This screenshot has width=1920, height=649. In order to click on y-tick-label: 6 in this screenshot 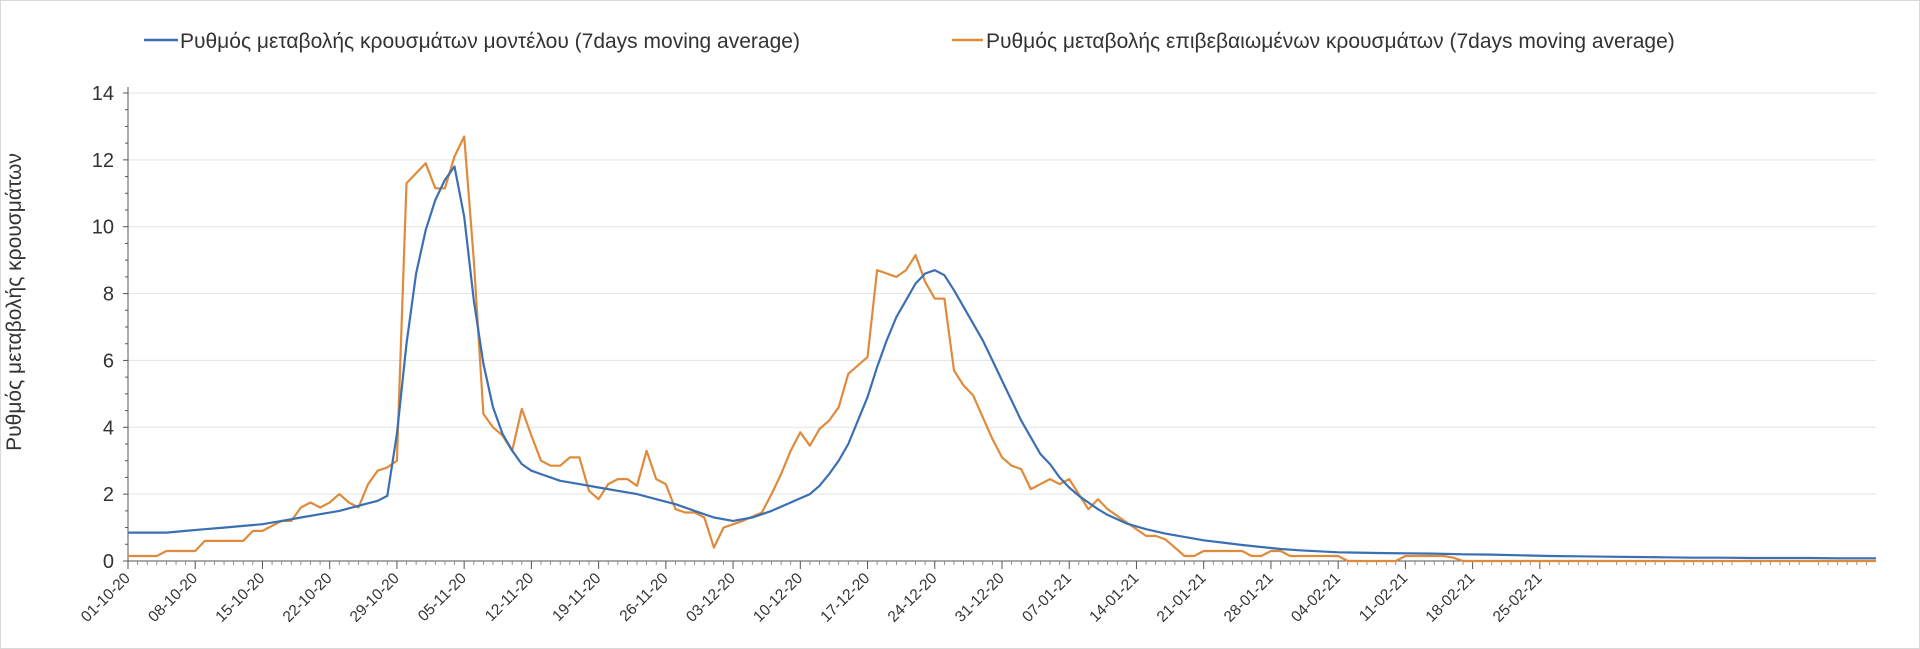, I will do `click(108, 361)`.